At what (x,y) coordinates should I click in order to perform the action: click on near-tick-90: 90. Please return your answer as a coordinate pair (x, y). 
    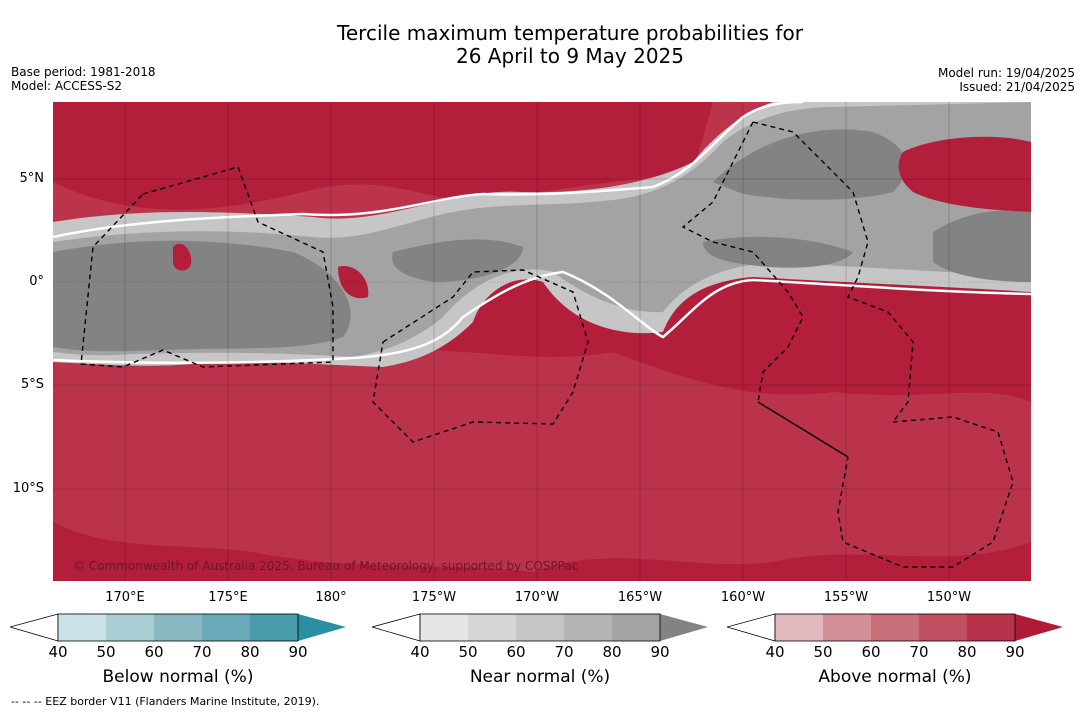
    Looking at the image, I should click on (660, 652).